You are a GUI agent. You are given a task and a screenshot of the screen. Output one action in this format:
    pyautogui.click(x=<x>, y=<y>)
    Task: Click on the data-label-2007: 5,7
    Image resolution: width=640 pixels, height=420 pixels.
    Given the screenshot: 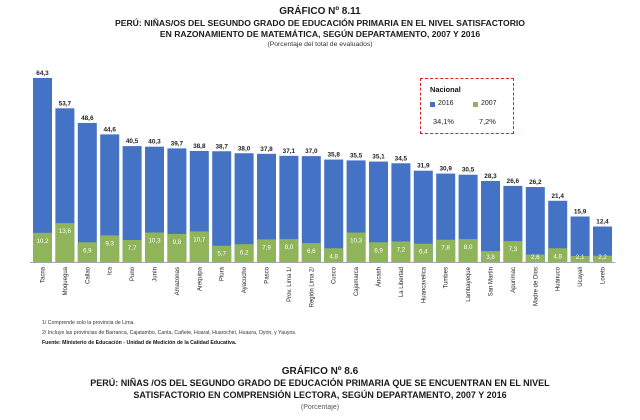 What is the action you would take?
    pyautogui.click(x=221, y=254)
    